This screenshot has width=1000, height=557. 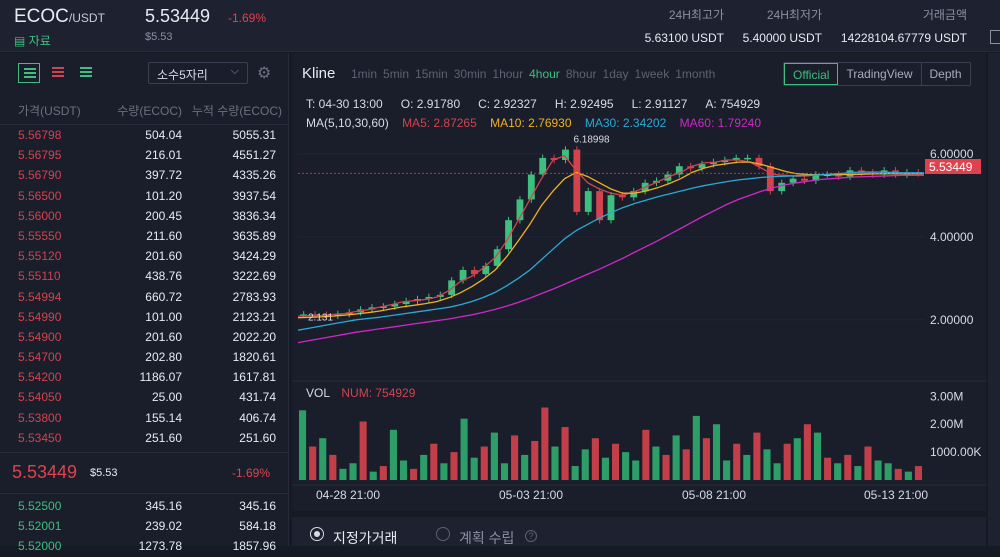 I want to click on view-bids-button, so click(x=86, y=73).